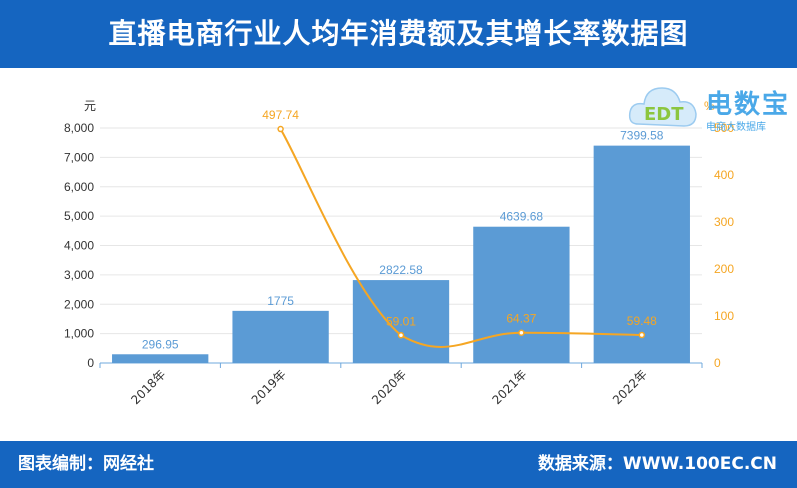 The height and width of the screenshot is (488, 797). I want to click on header-band: 直播电商行业人均年消费额及其增长率数据图, so click(398, 34).